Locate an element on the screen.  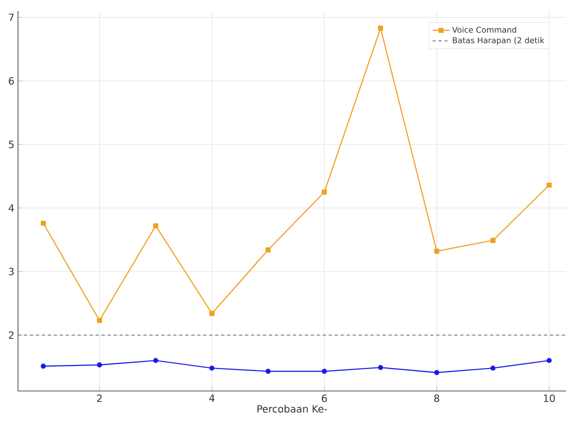
x-axis-title: Percobaan Ke- is located at coordinates (292, 408).